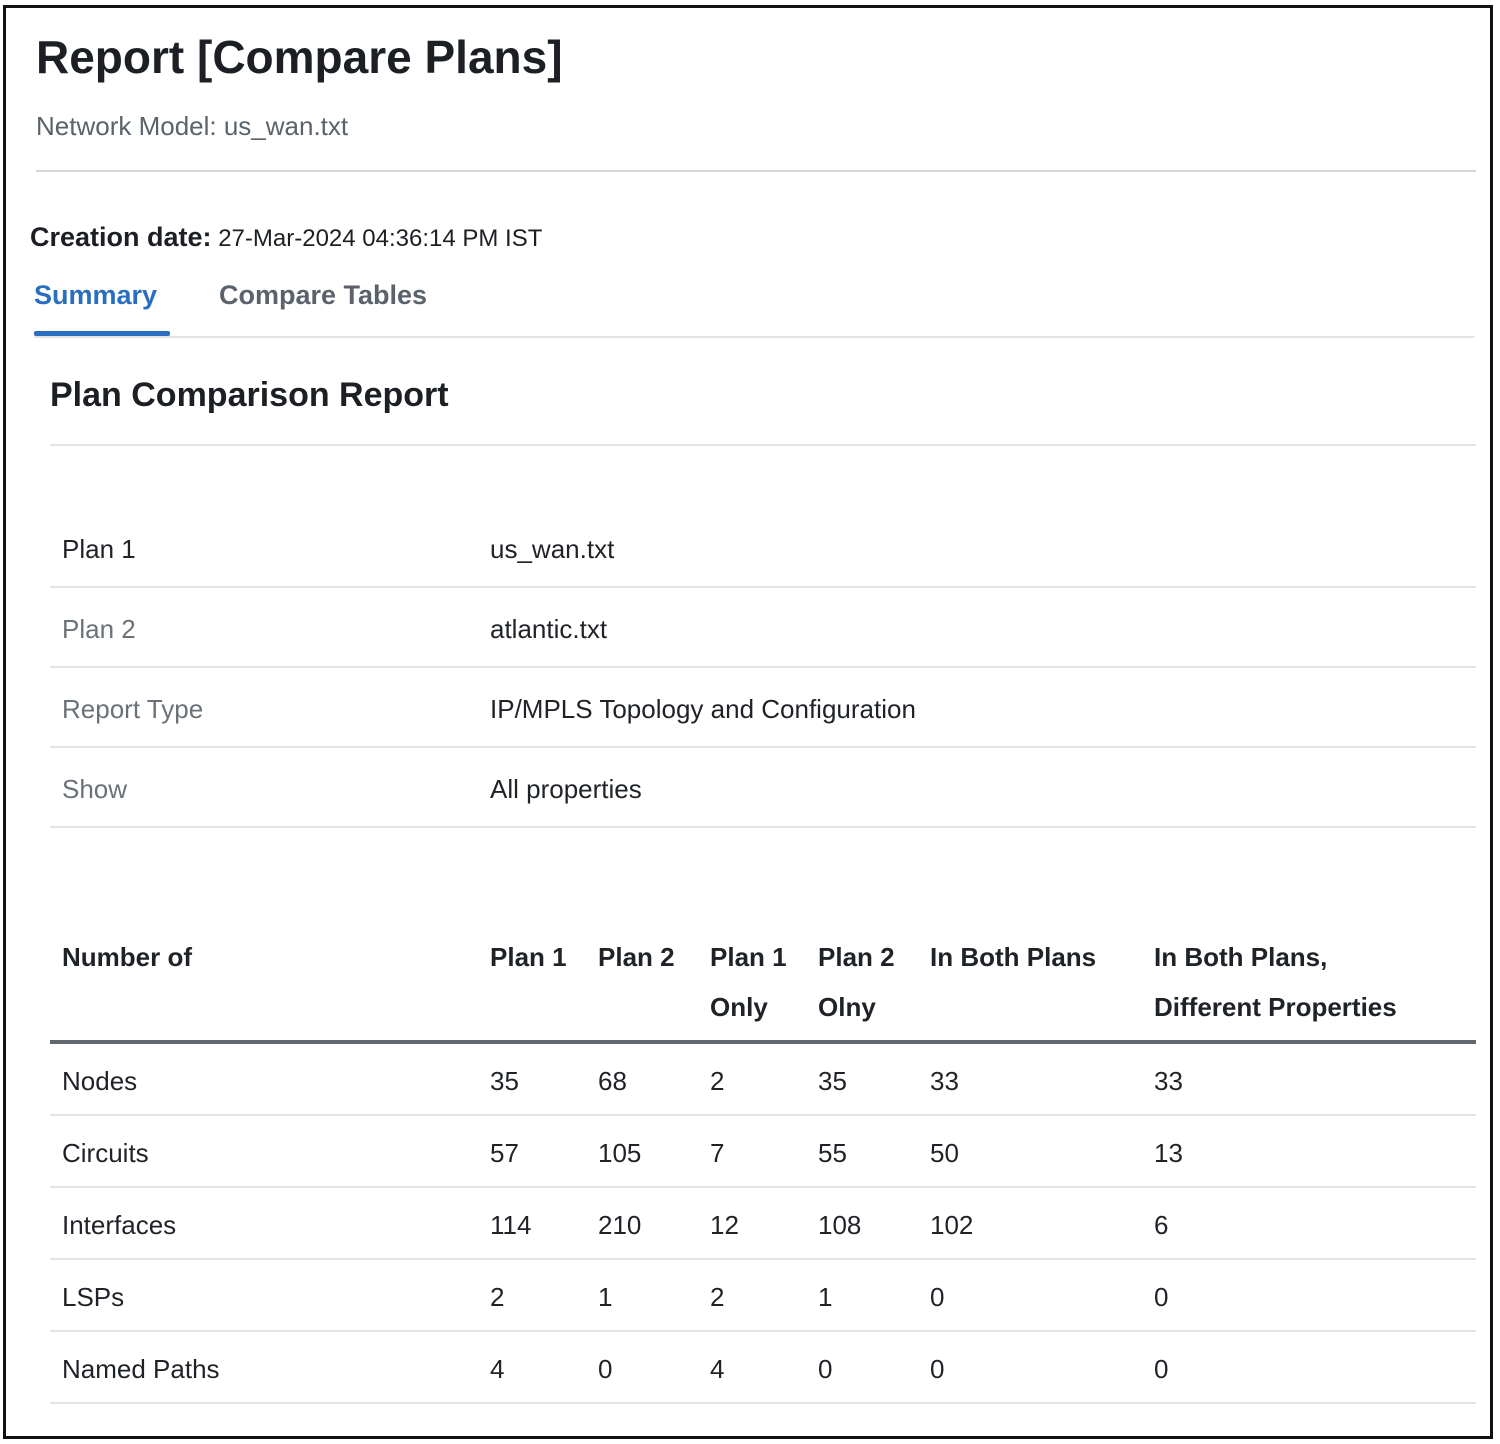 The width and height of the screenshot is (1500, 1444). I want to click on column-header-number-of: Number of, so click(127, 957).